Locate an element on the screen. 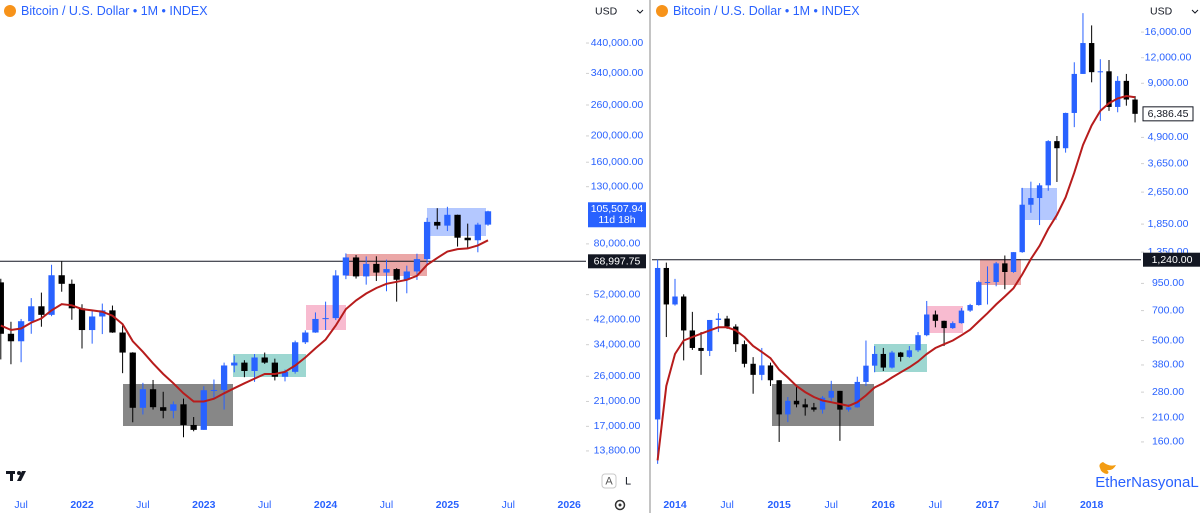 The image size is (1200, 518). watermark-text: EtherNasyonaL is located at coordinates (1146, 482).